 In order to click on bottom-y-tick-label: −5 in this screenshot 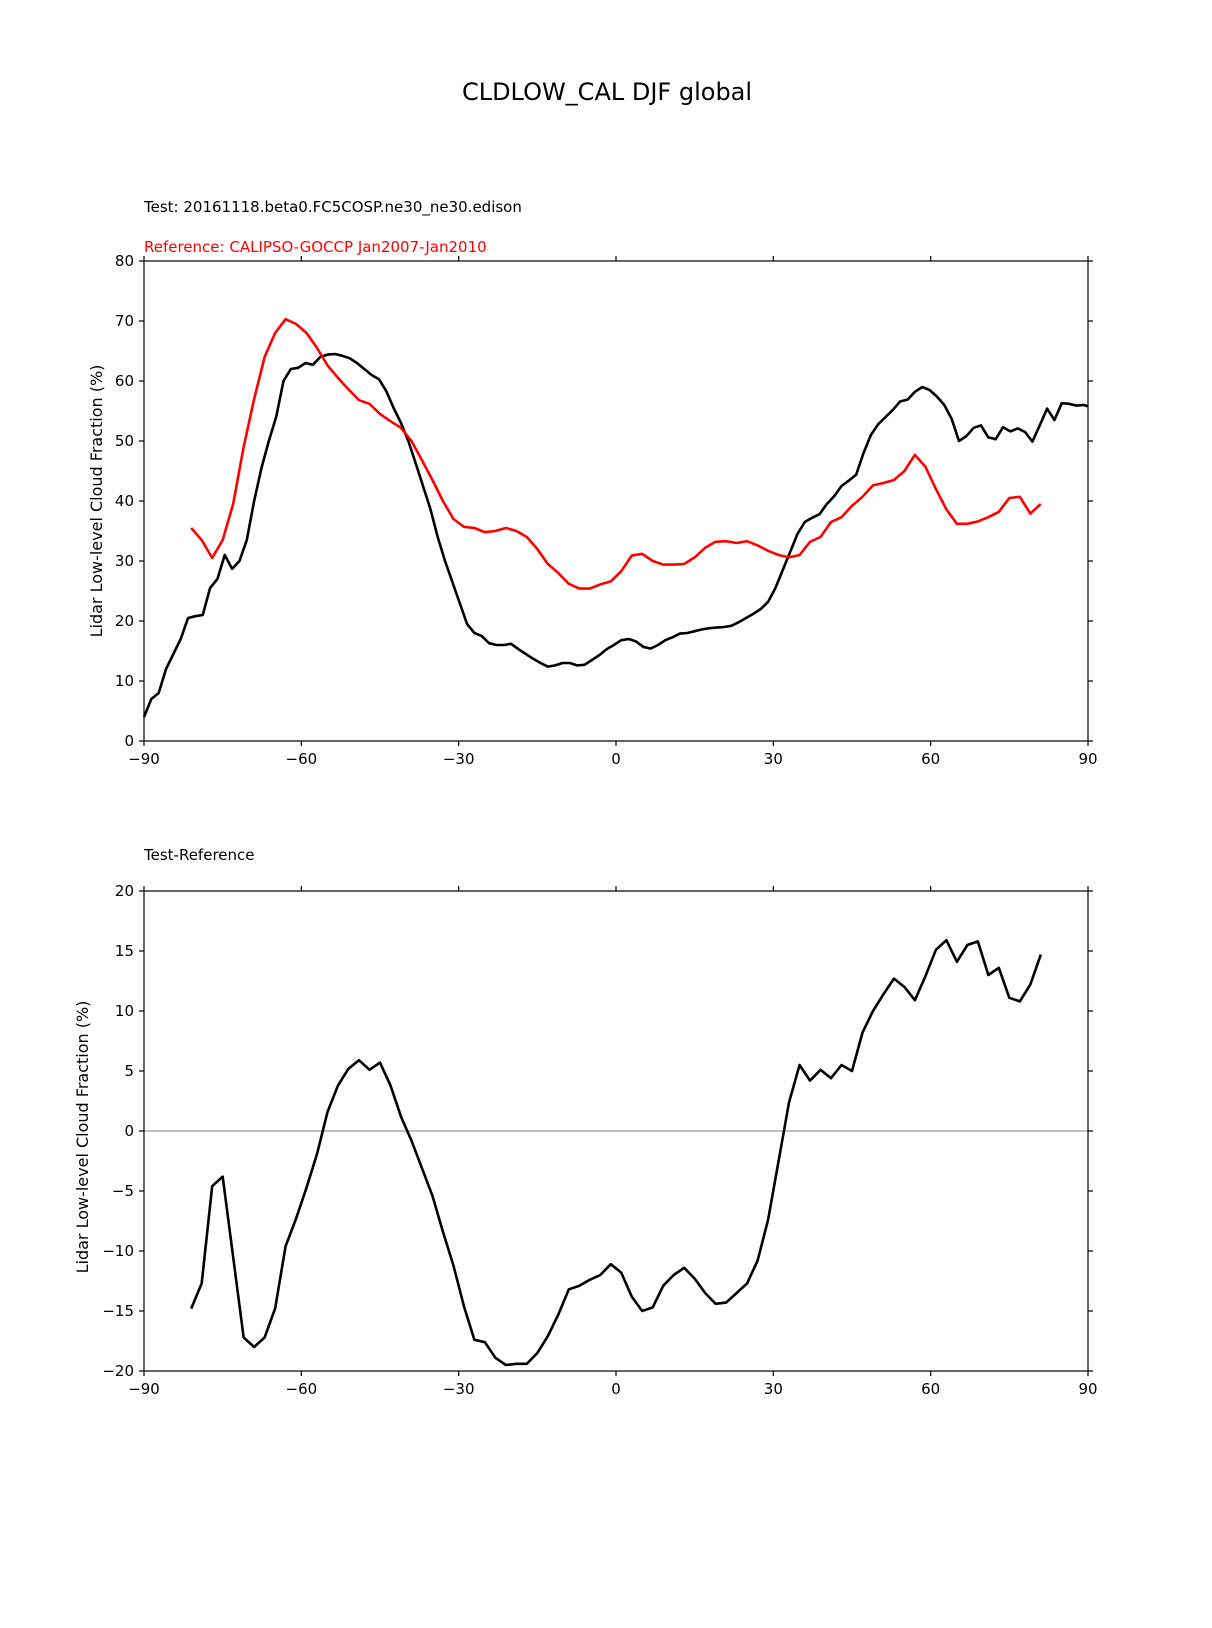, I will do `click(123, 1191)`.